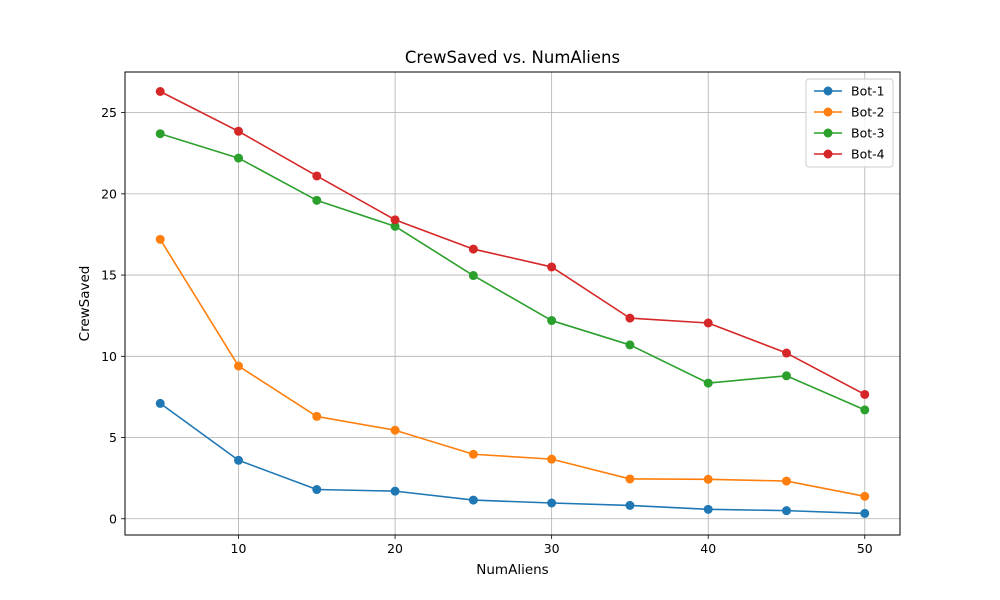 Image resolution: width=1000 pixels, height=600 pixels. Describe the element at coordinates (868, 133) in the screenshot. I see `legend-label: Bot-3` at that location.